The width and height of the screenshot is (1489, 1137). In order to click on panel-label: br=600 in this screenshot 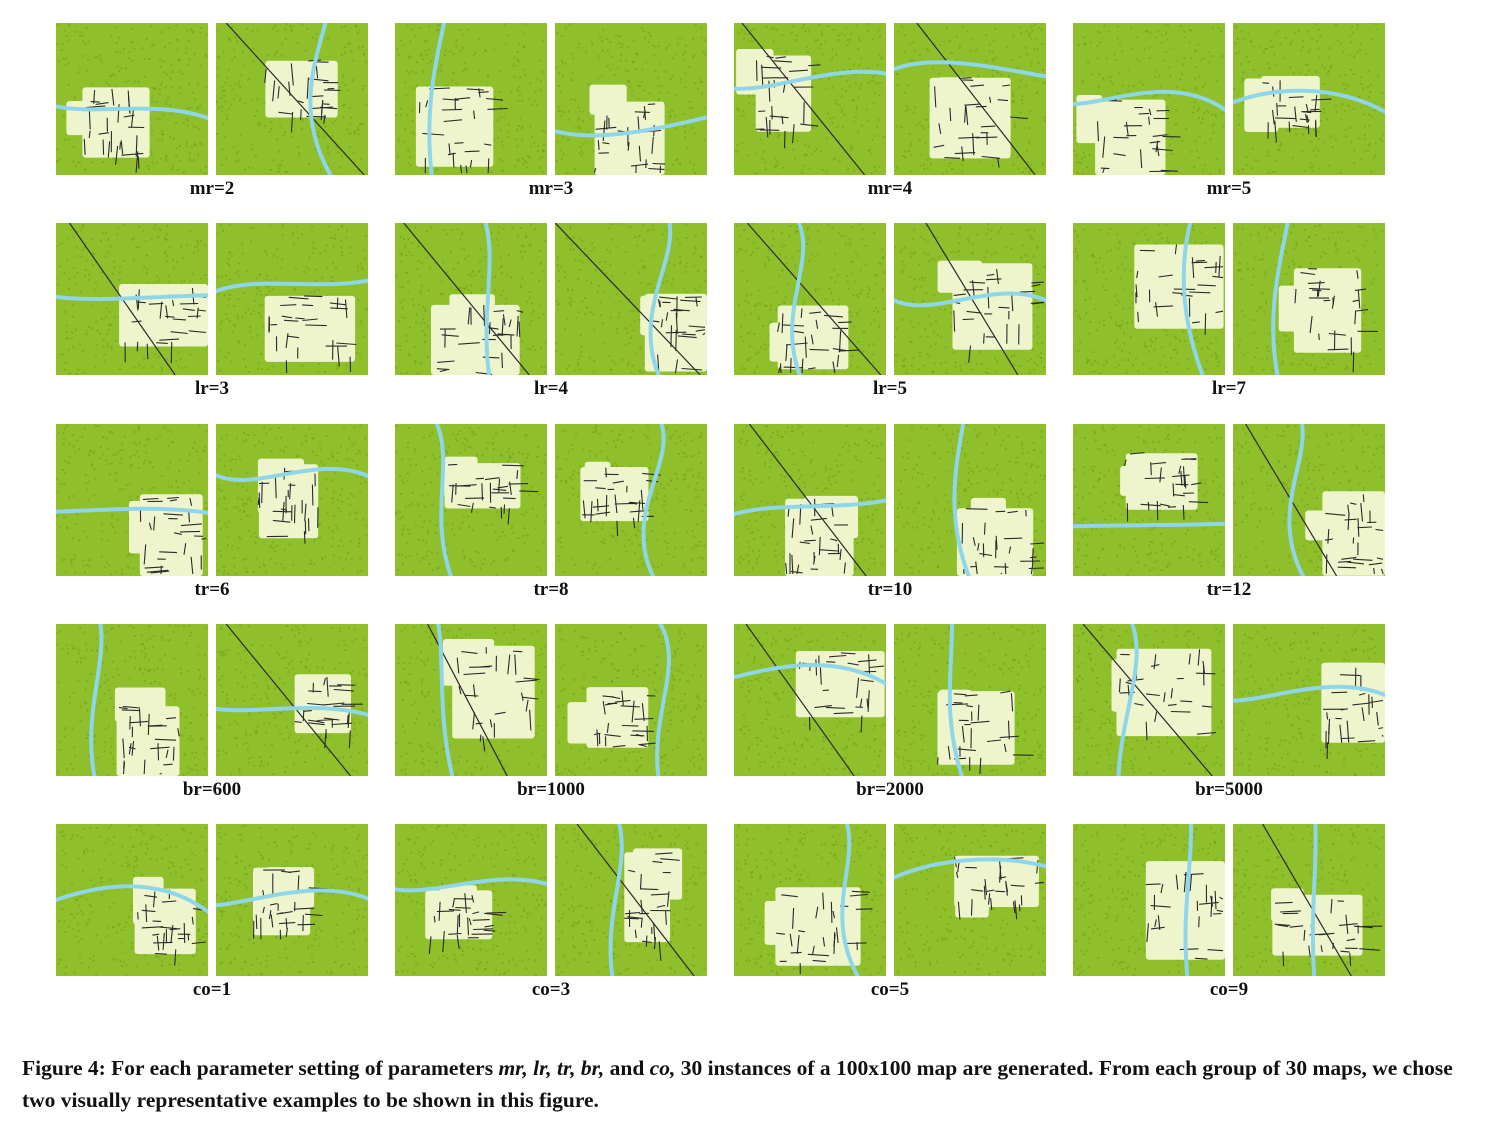, I will do `click(212, 789)`.